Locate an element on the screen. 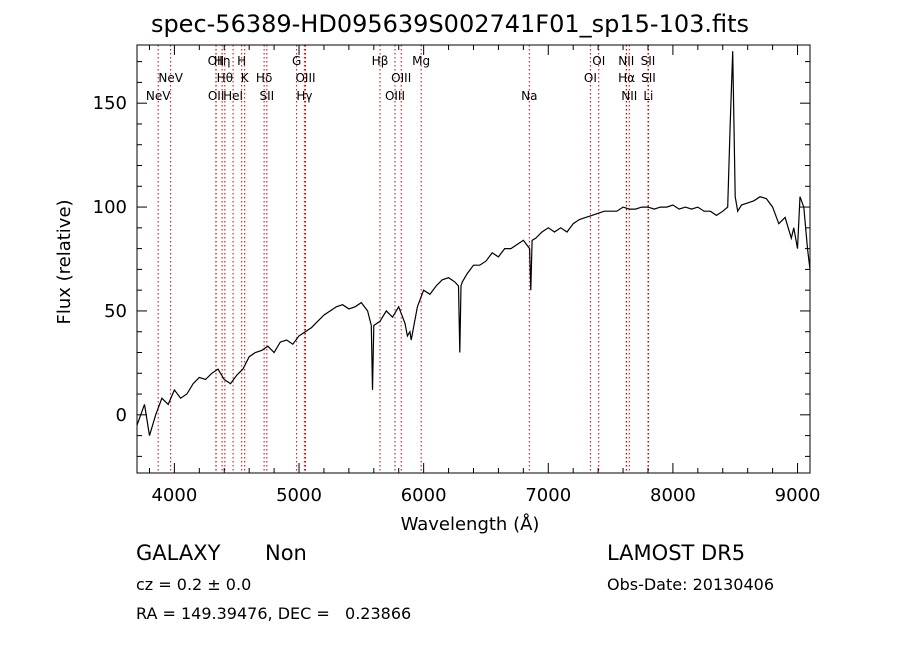 Image resolution: width=900 pixels, height=649 pixels. marker-label: H is located at coordinates (241, 61).